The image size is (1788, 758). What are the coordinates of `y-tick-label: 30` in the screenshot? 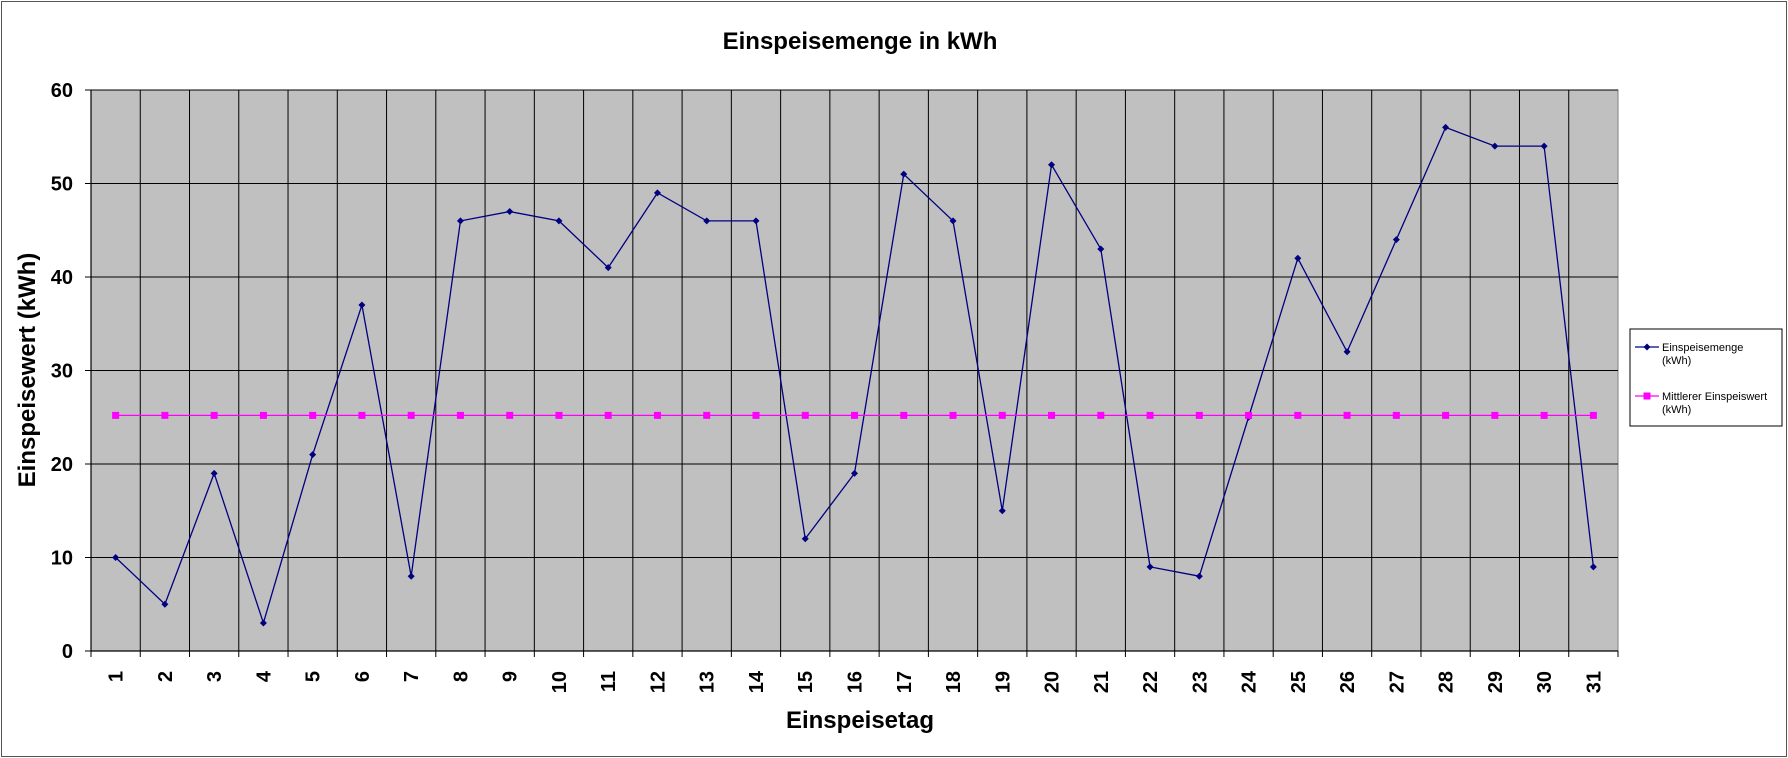 It's located at (62, 372).